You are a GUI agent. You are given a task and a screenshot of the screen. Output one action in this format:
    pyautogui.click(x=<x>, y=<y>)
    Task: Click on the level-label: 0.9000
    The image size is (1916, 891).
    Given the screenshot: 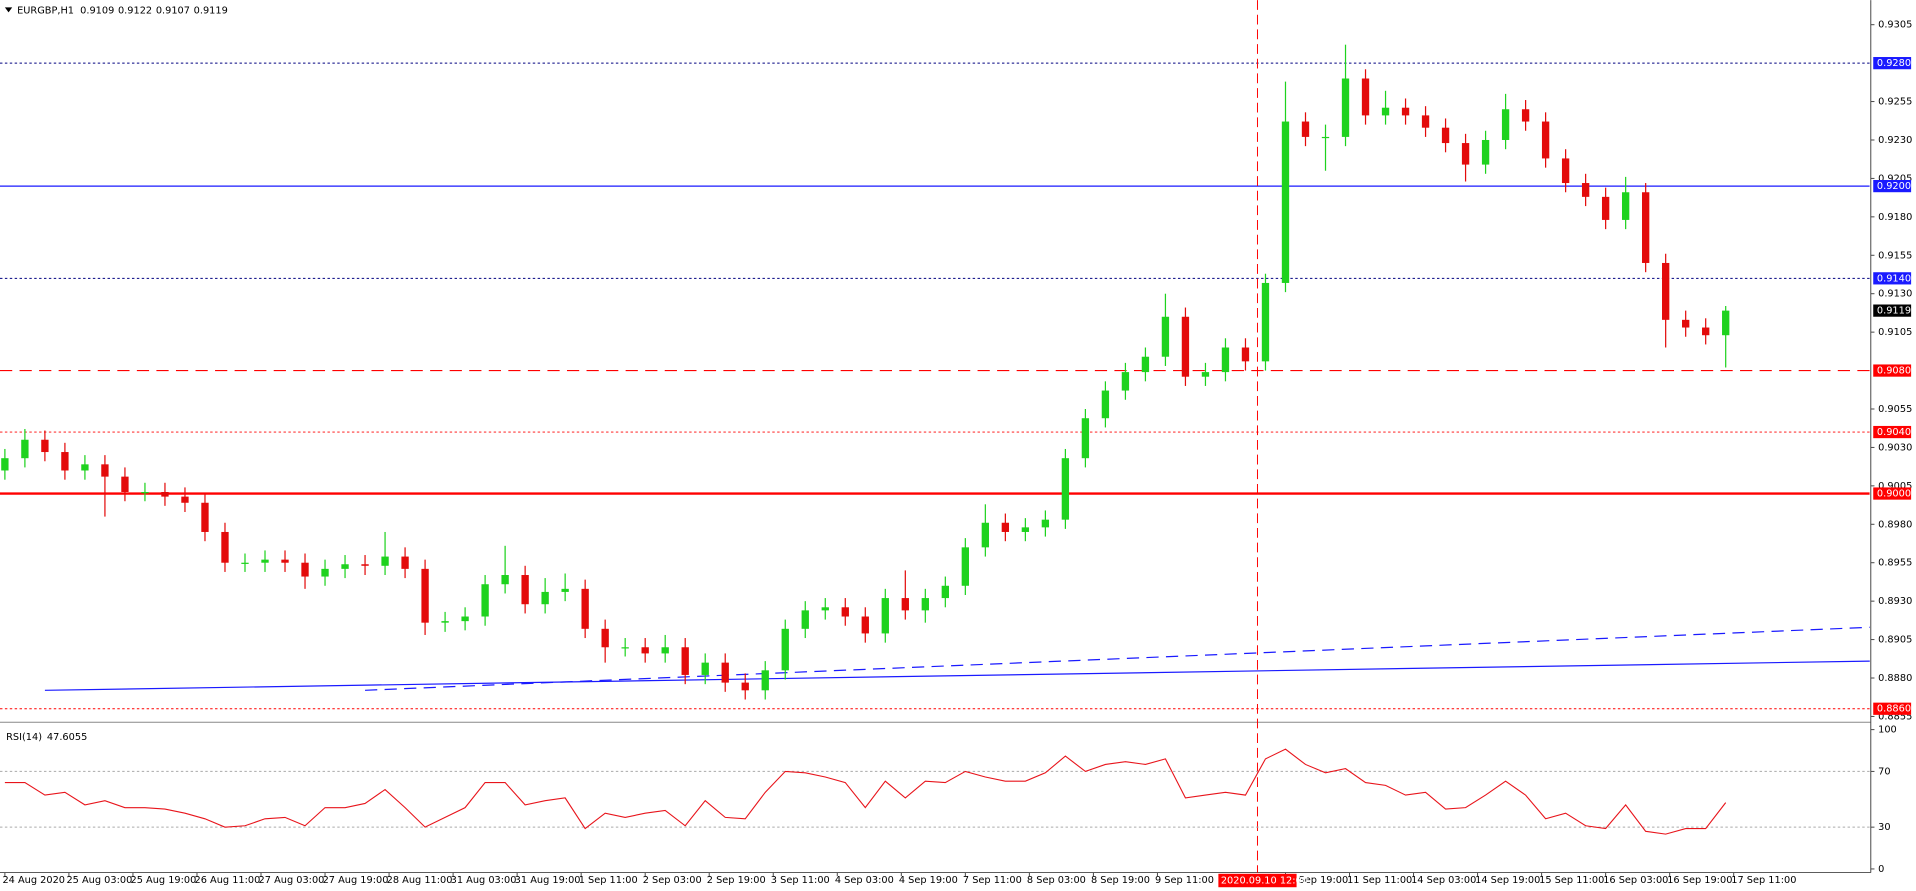 What is the action you would take?
    pyautogui.click(x=1894, y=494)
    